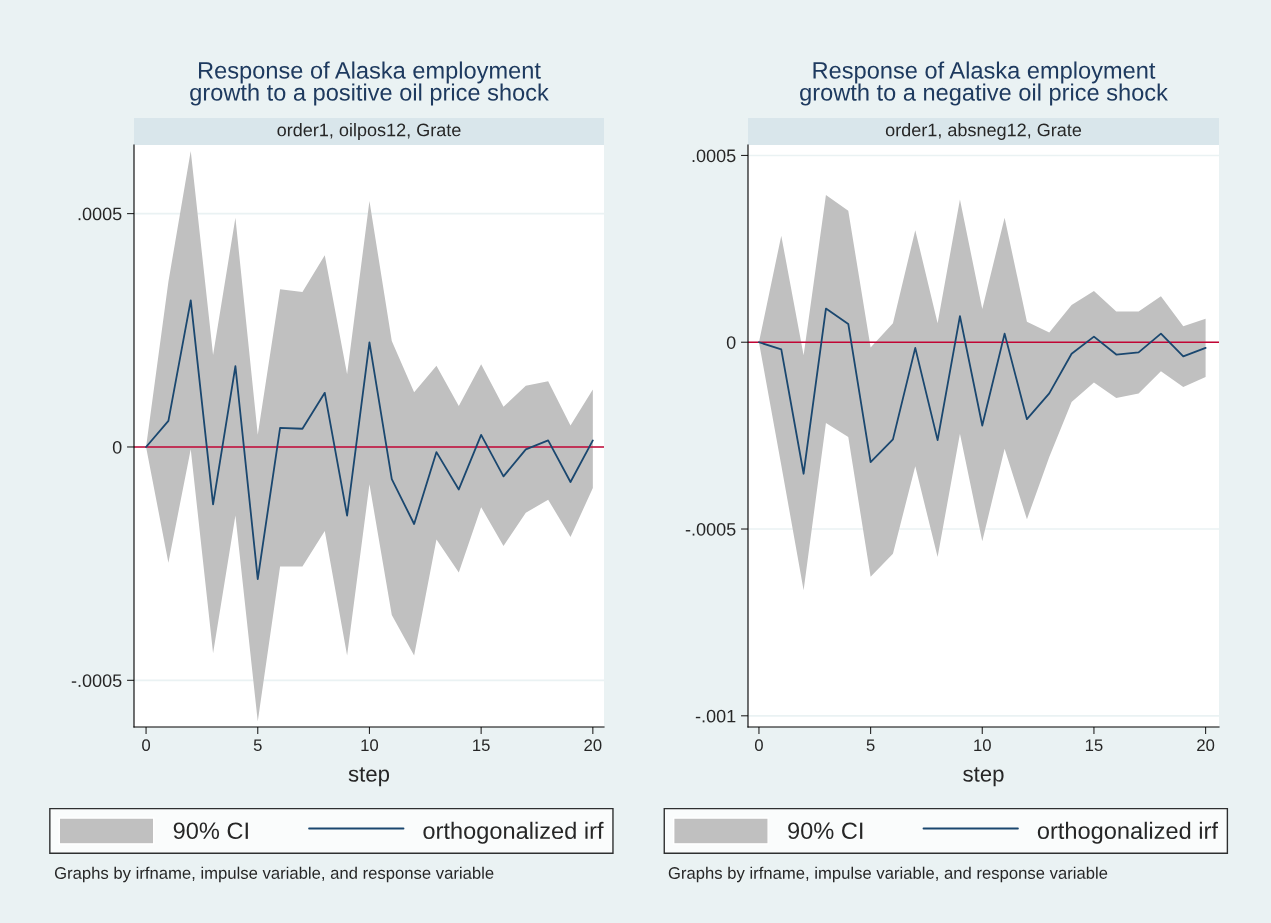 The image size is (1271, 923). I want to click on chart-subtitle: order1, absneg12, Grate, so click(983, 131).